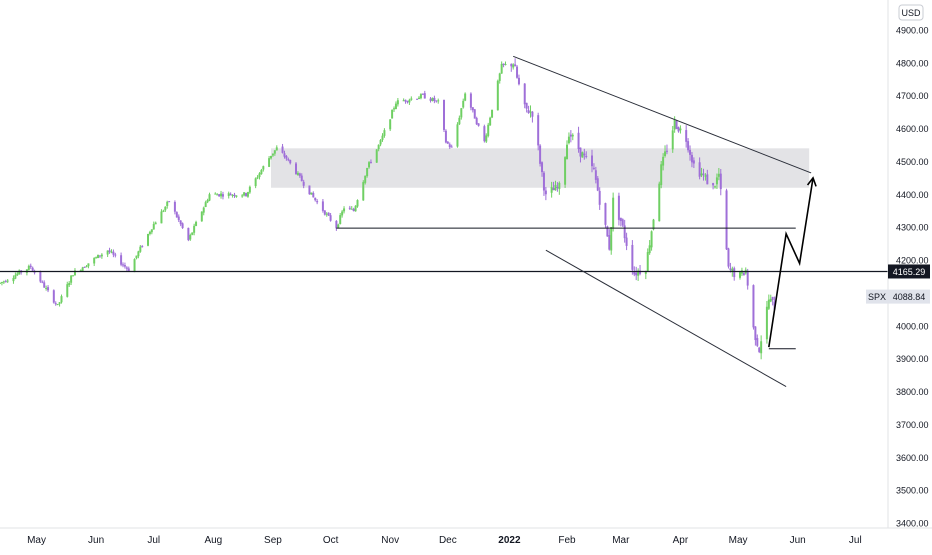 This screenshot has width=932, height=555. What do you see at coordinates (909, 296) in the screenshot?
I see `last-price-badge` at bounding box center [909, 296].